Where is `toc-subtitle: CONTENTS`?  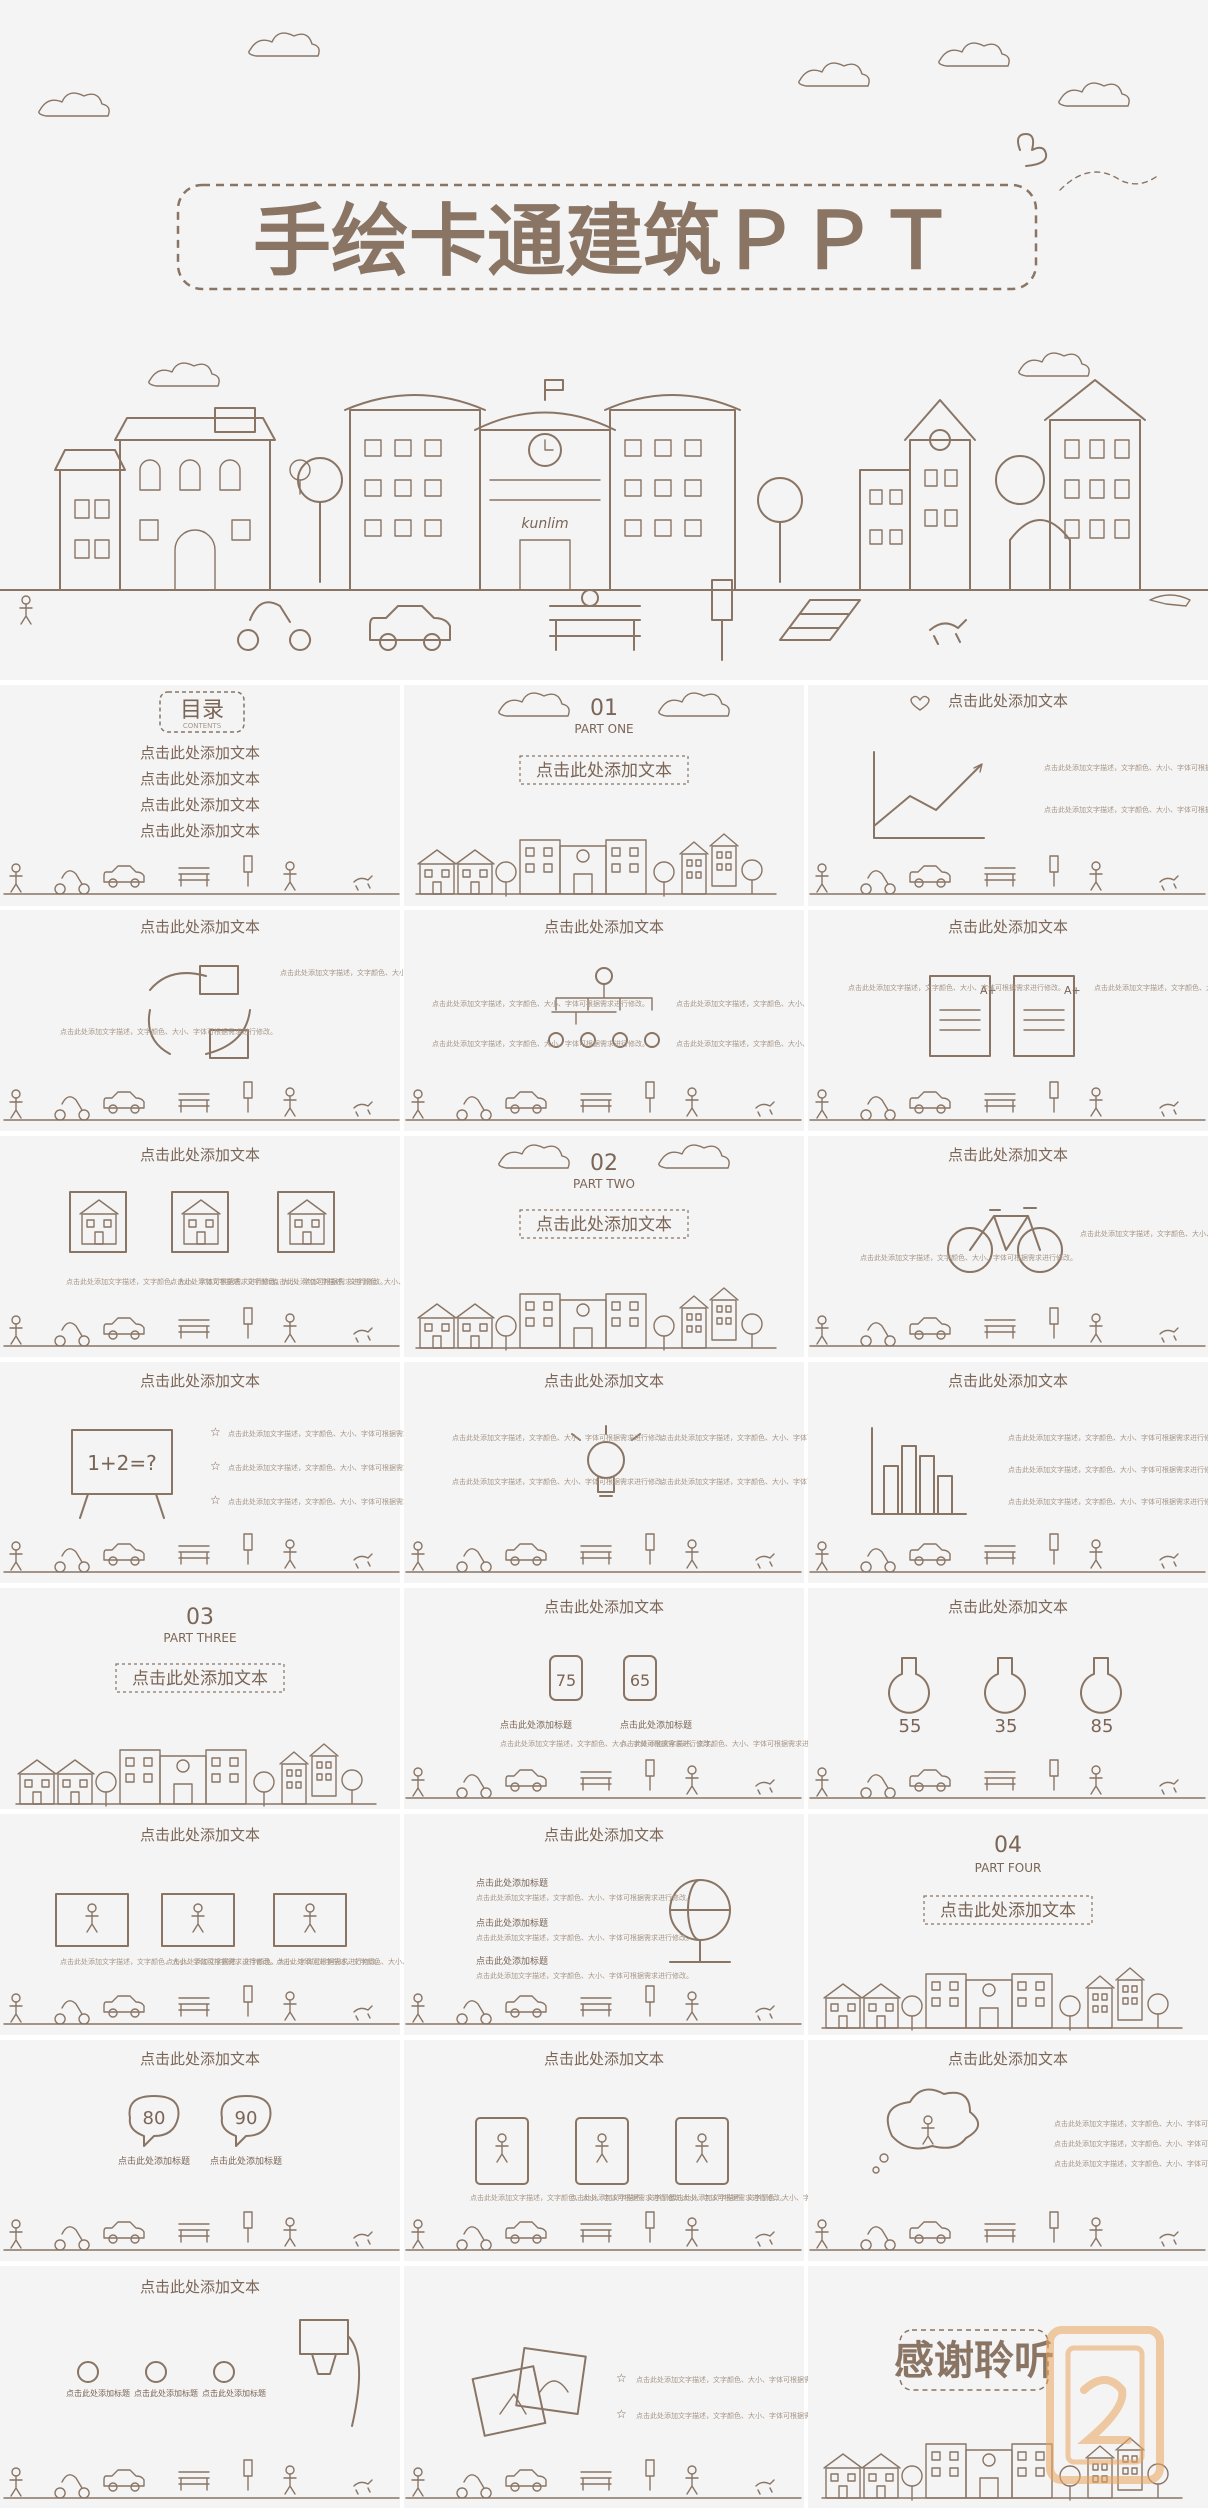
toc-subtitle: CONTENTS is located at coordinates (202, 726).